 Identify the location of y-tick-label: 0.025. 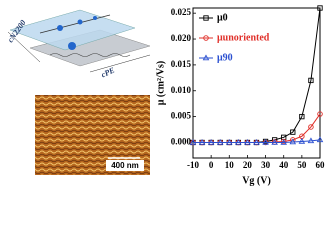
(181, 12).